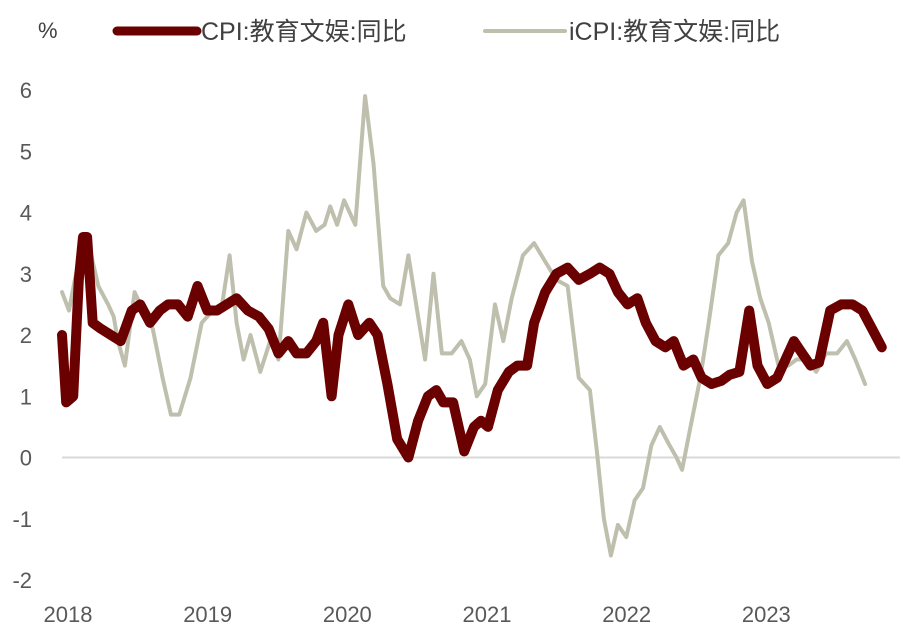 The width and height of the screenshot is (923, 638). I want to click on y-axis: -2 -1 0 1 2 3 4 5 6, so click(22, 335).